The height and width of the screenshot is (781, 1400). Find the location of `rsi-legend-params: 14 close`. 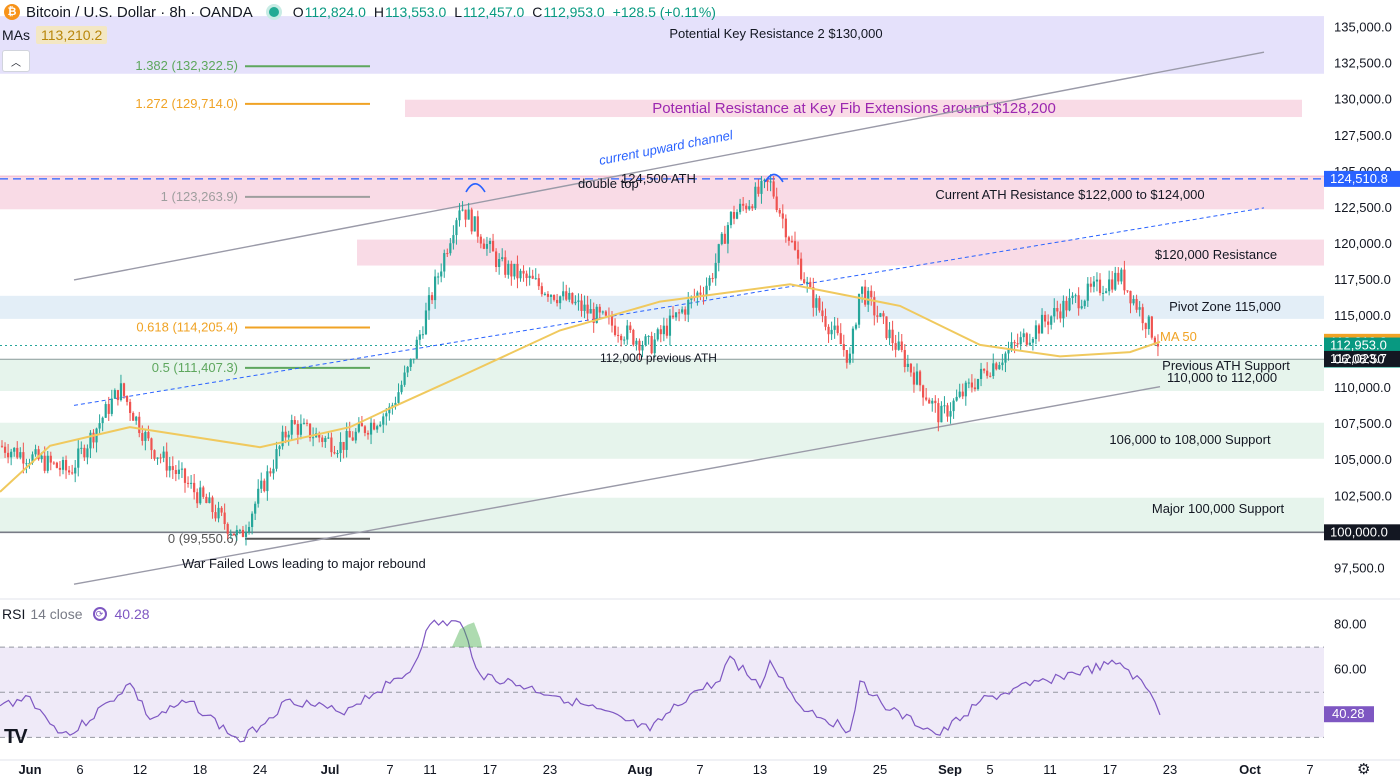

rsi-legend-params: 14 close is located at coordinates (56, 614).